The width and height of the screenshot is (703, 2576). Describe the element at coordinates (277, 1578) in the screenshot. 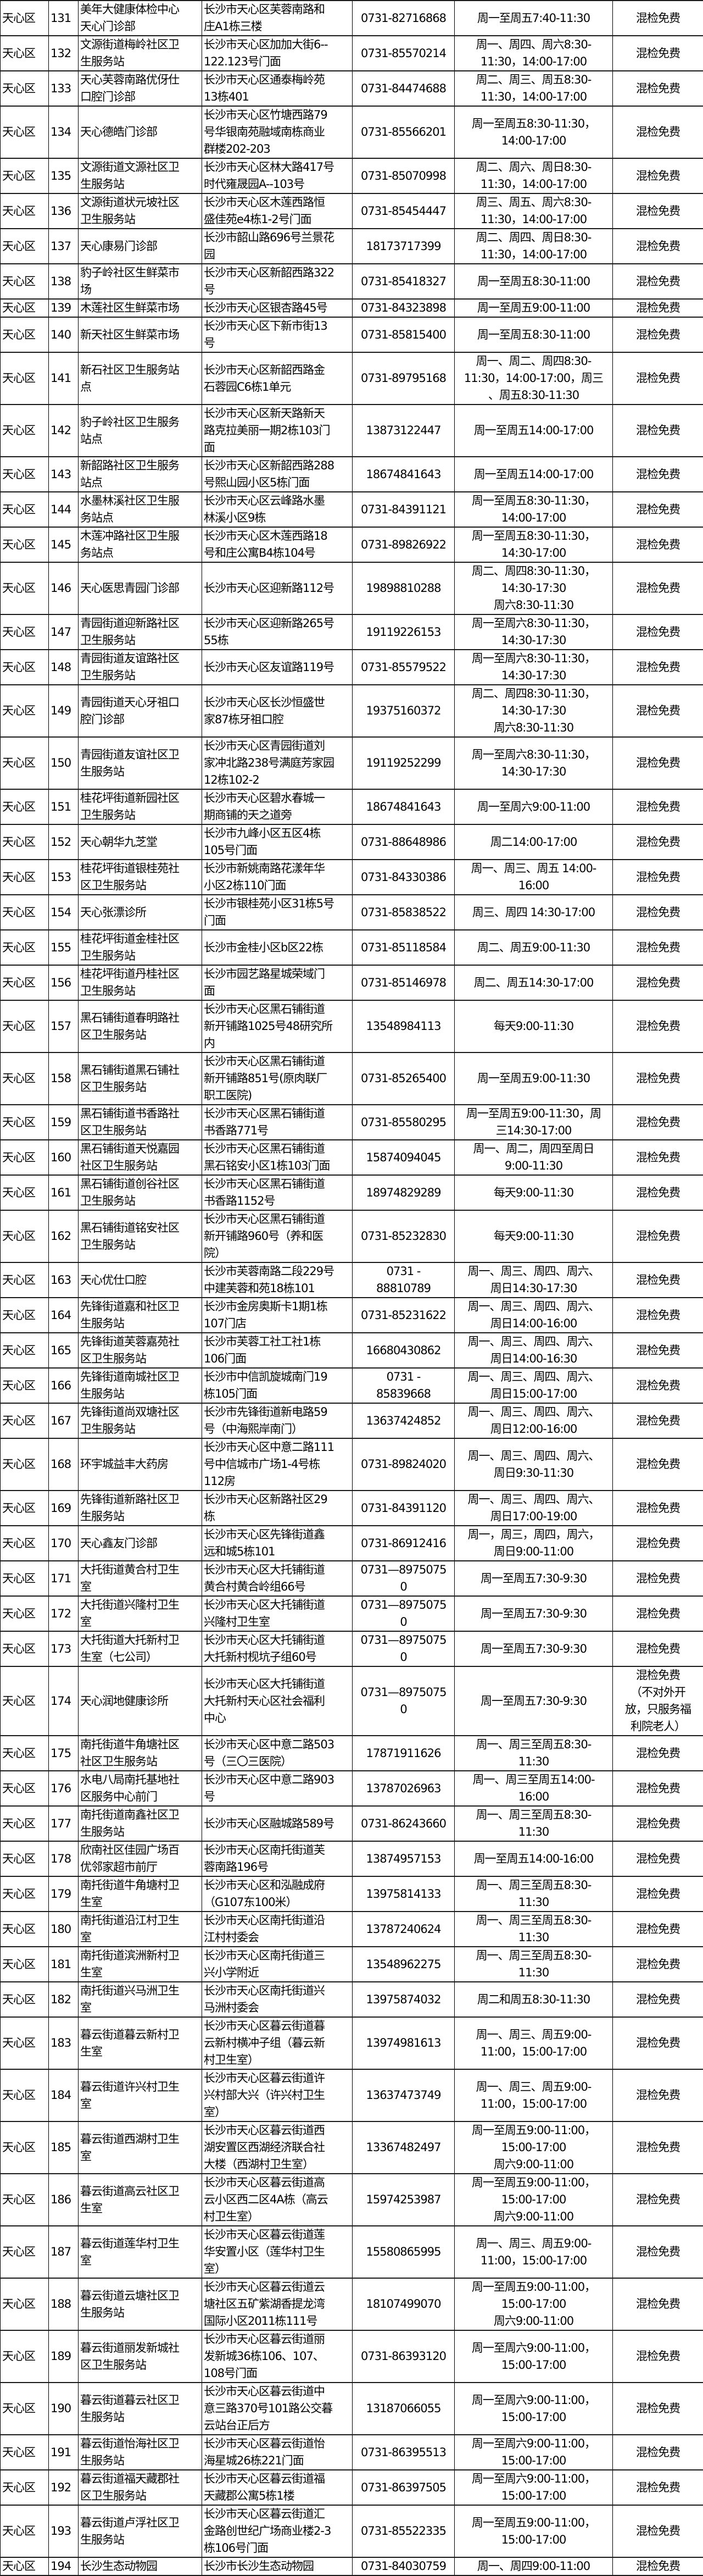

I see `address-cell: 长沙市天心区大托铺街道 黄合村黄合岭组66号` at that location.